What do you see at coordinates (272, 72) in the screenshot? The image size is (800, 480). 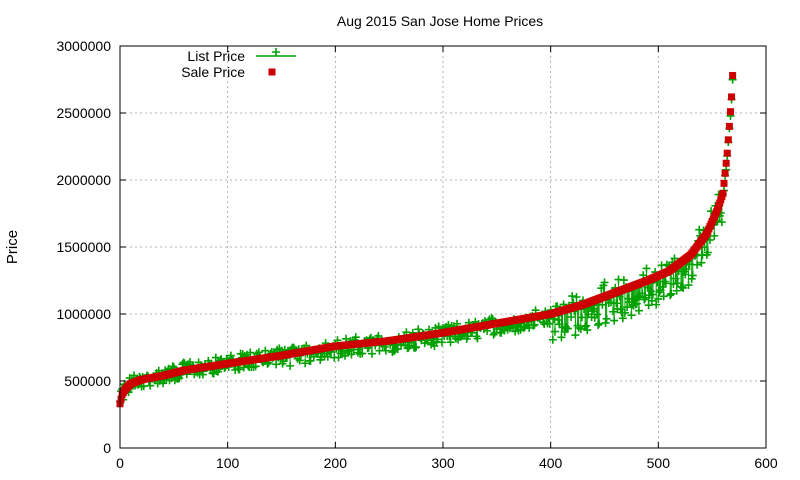 I see `legend-marker-sale-price` at bounding box center [272, 72].